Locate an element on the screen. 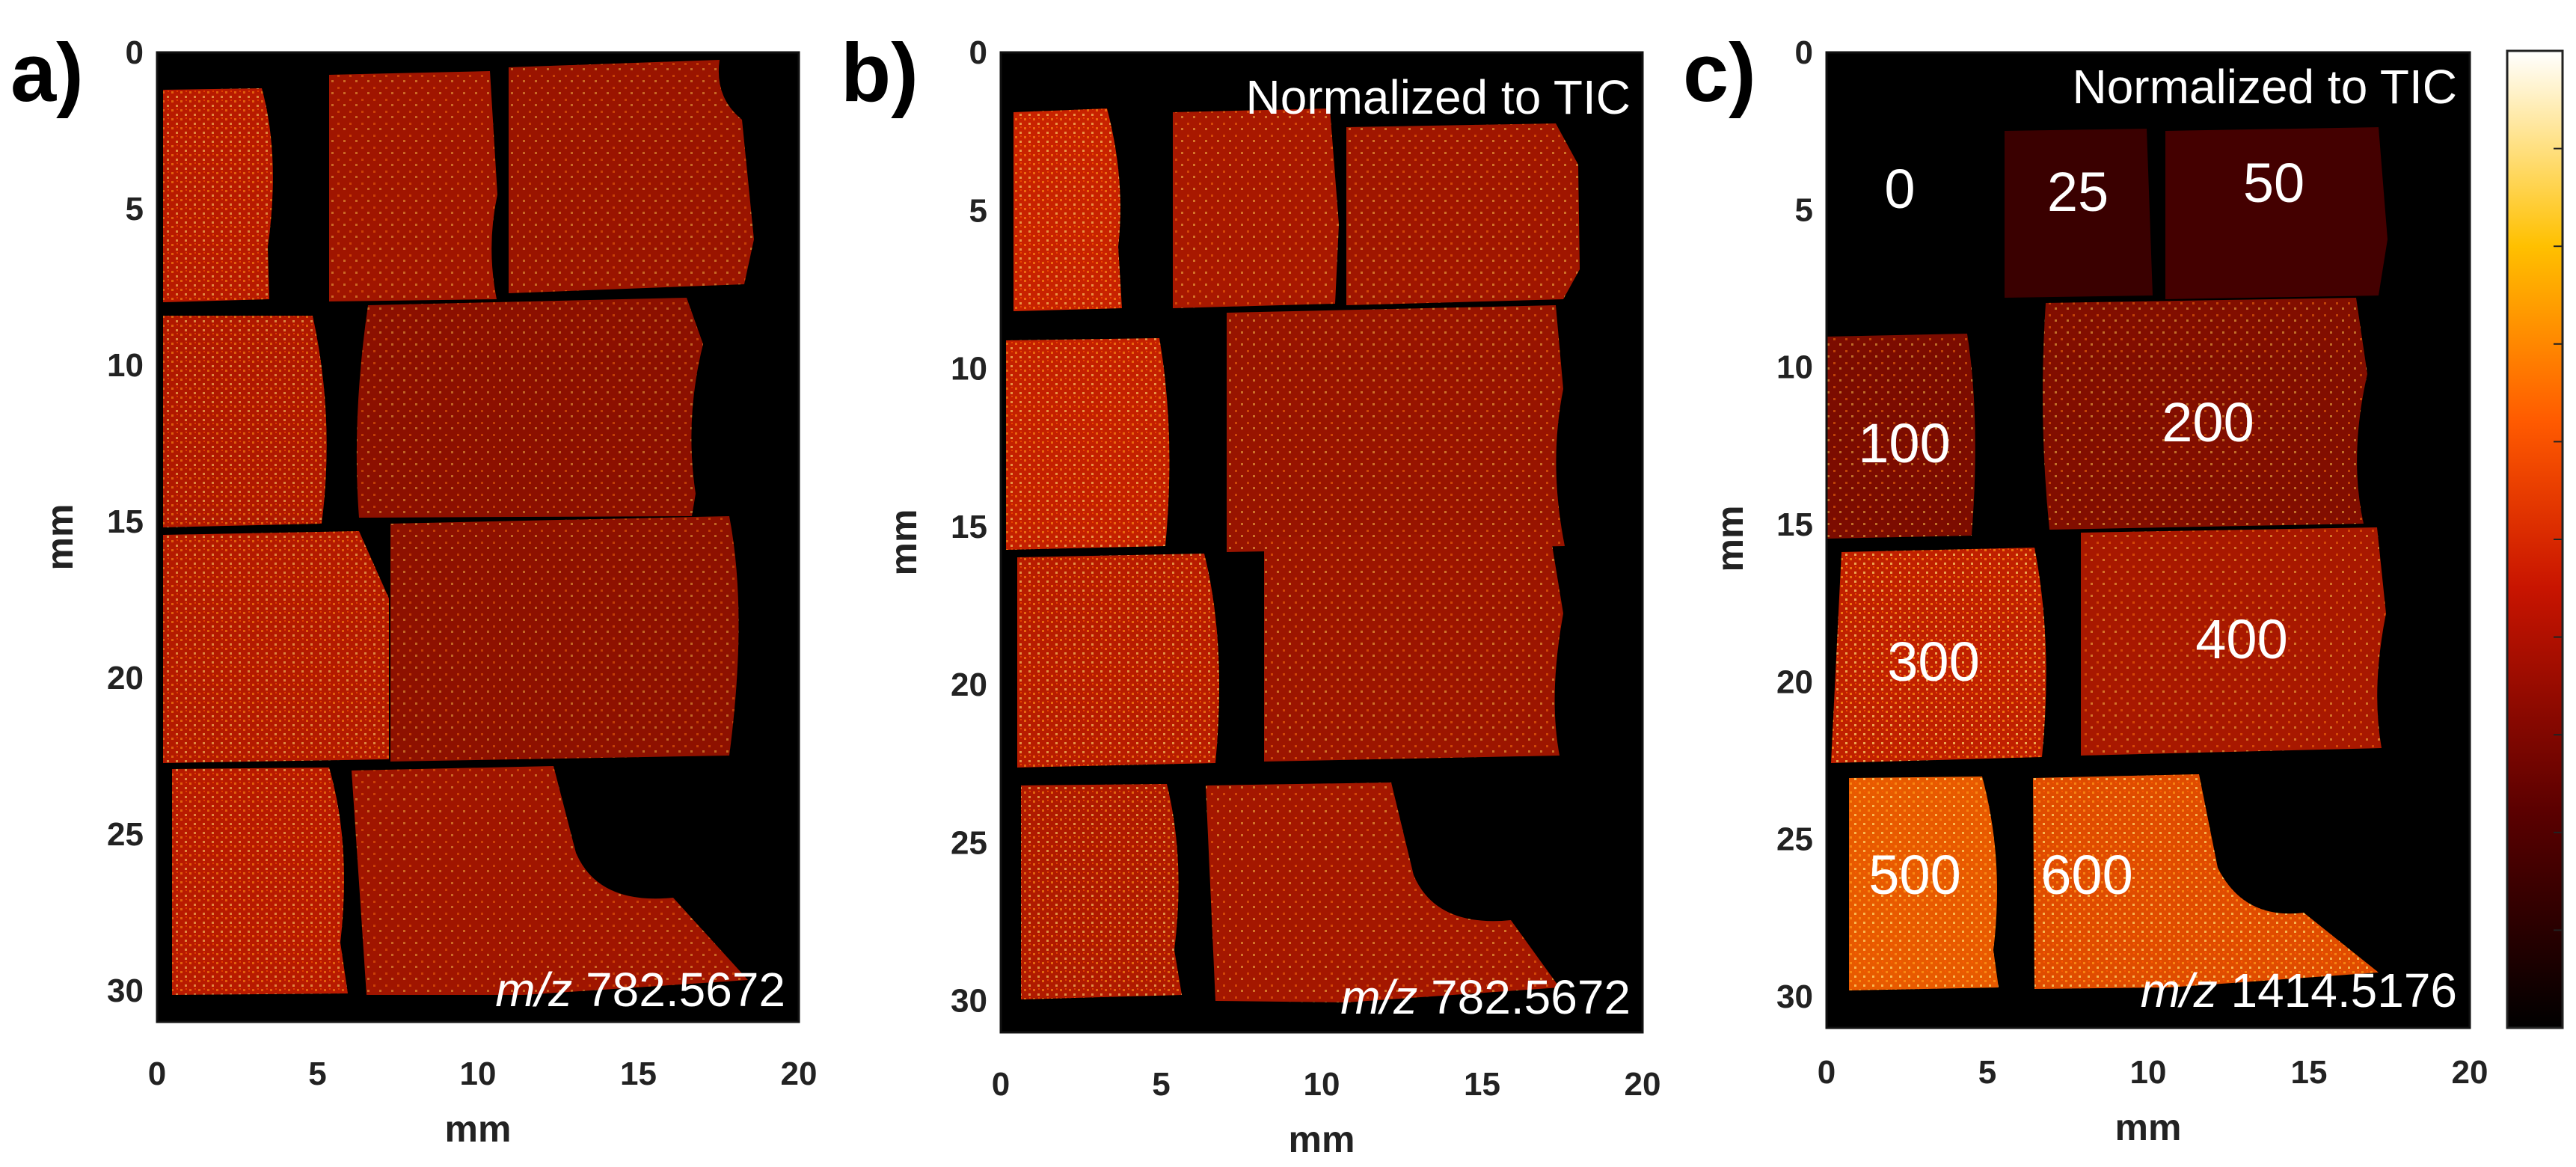 Image resolution: width=2576 pixels, height=1167 pixels. panel-c-x-tick-labels: 0 5 10 15 20 is located at coordinates (2153, 1073).